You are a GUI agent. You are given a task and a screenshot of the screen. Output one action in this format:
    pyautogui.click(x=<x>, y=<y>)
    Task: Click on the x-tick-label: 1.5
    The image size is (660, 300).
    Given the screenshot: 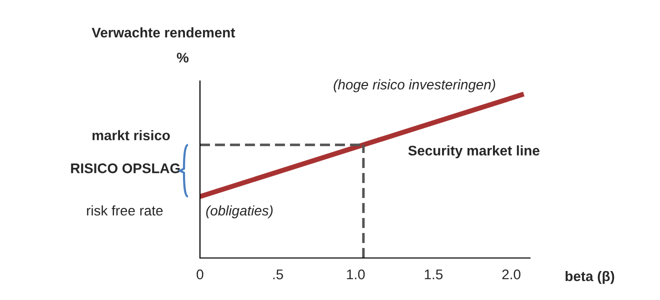 What is the action you would take?
    pyautogui.click(x=433, y=275)
    